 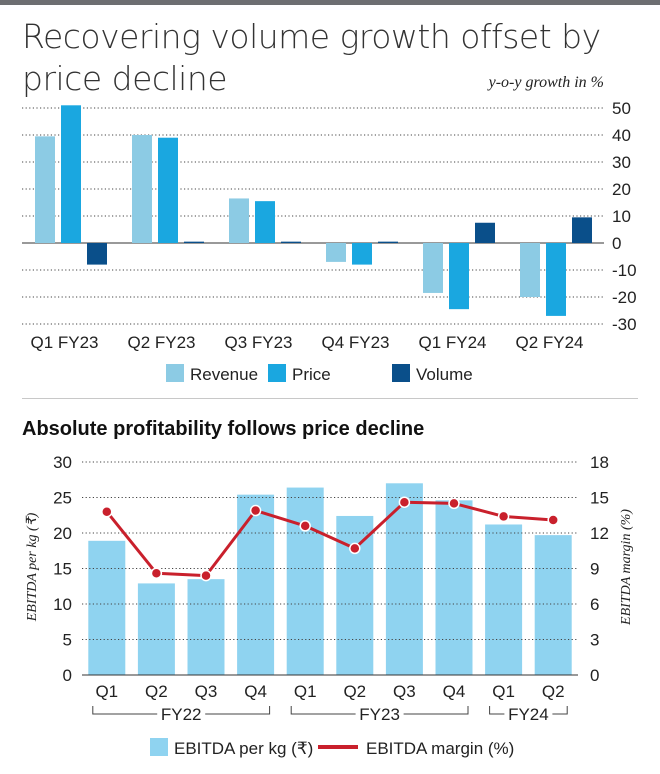 I want to click on legend-swatch-bar, so click(x=159, y=747).